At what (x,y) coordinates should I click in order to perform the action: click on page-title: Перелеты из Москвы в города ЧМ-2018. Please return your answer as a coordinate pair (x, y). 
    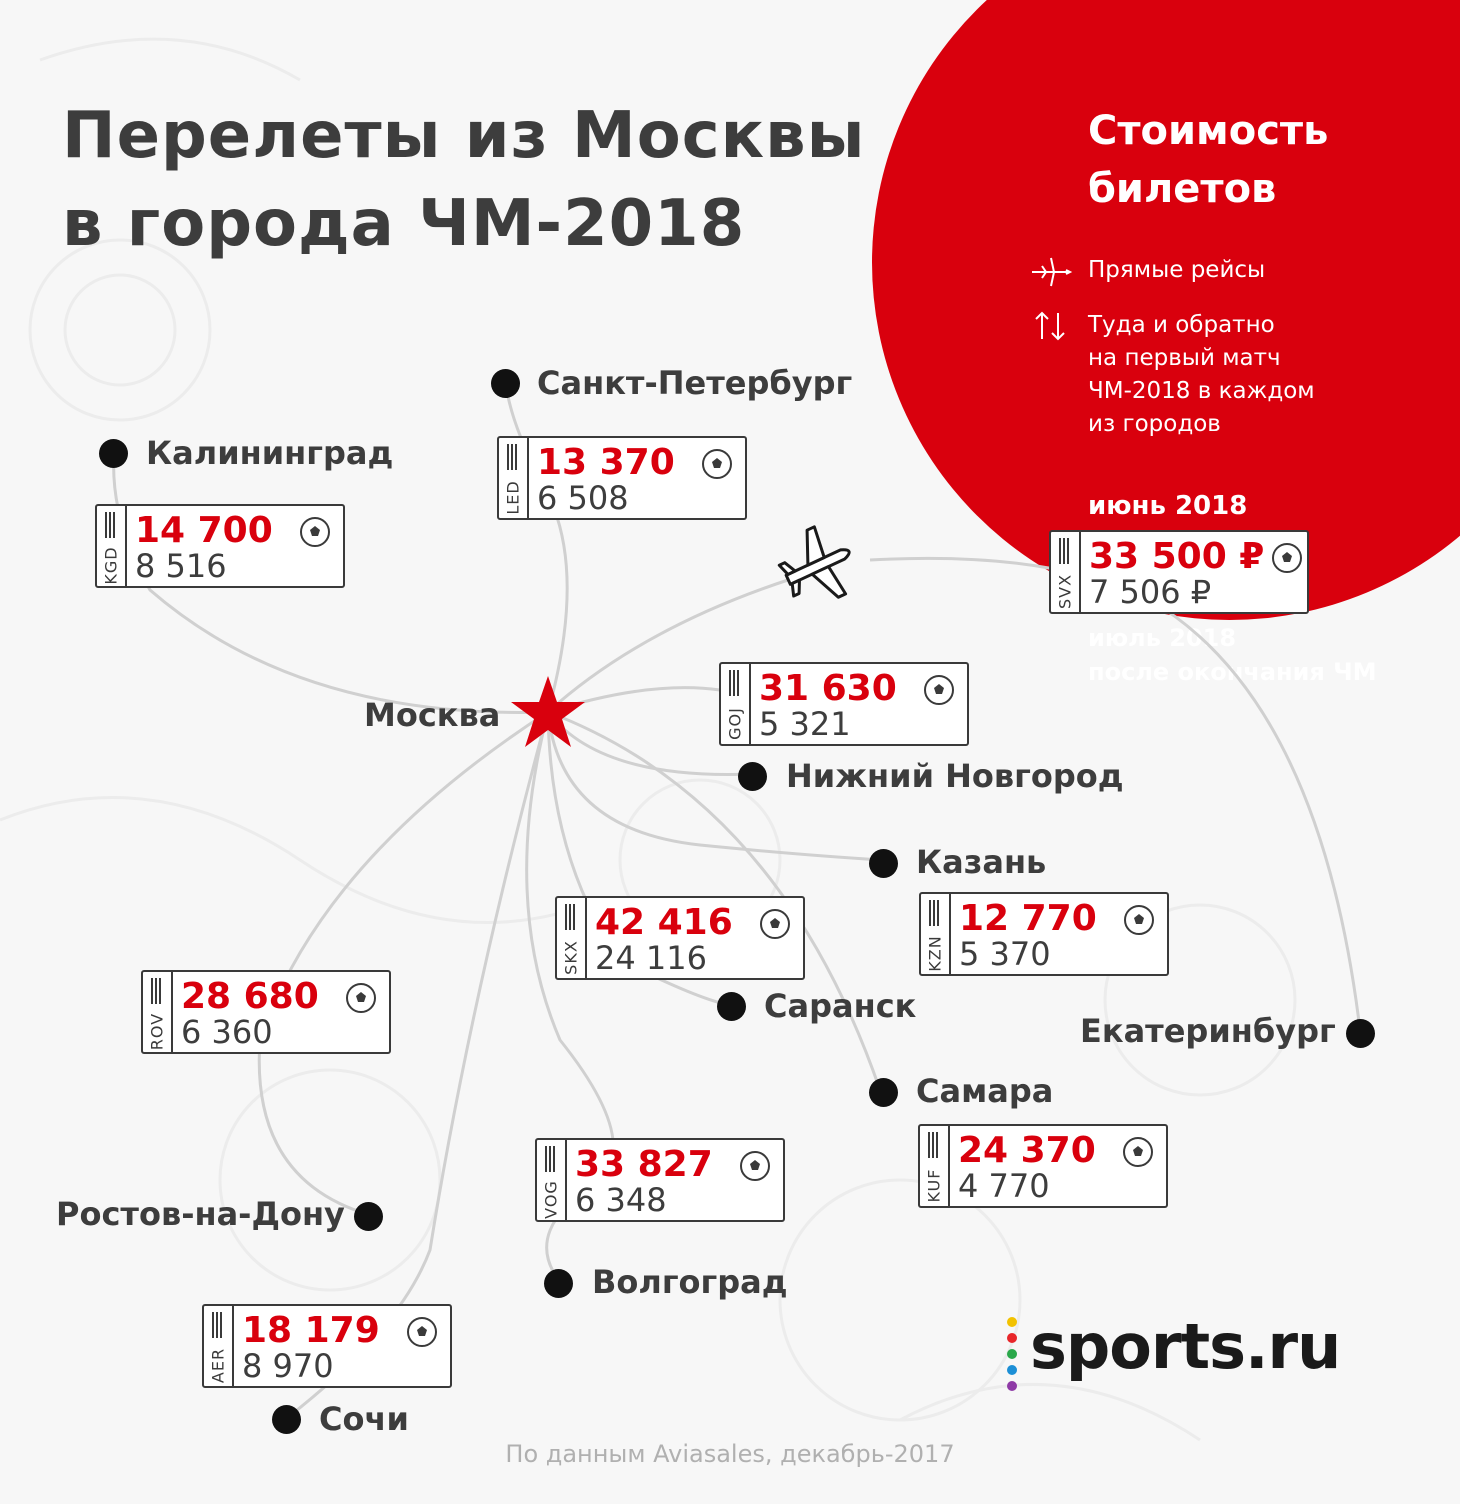
    Looking at the image, I should click on (464, 180).